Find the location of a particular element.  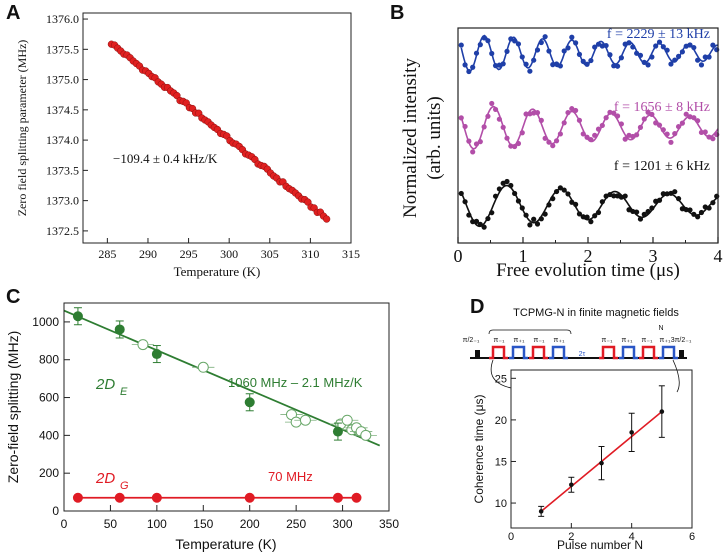

plot-frame-d is located at coordinates (601, 449).